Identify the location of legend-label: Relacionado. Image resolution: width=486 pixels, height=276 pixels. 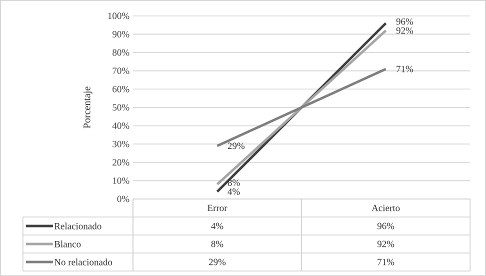
(78, 226).